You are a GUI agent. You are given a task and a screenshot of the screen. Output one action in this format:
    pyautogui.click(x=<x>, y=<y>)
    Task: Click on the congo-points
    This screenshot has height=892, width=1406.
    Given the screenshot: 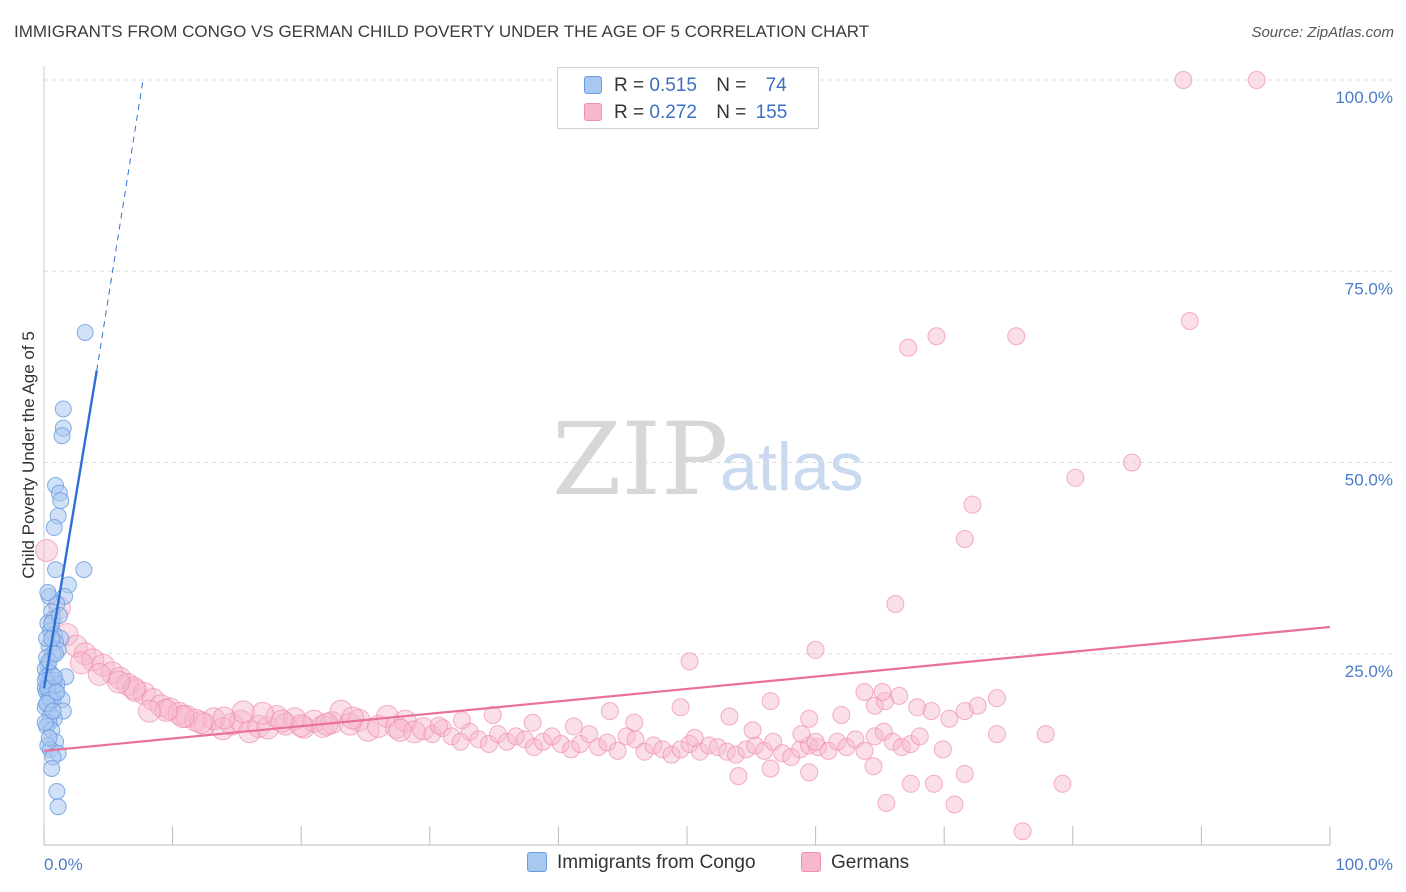 What is the action you would take?
    pyautogui.click(x=65, y=569)
    